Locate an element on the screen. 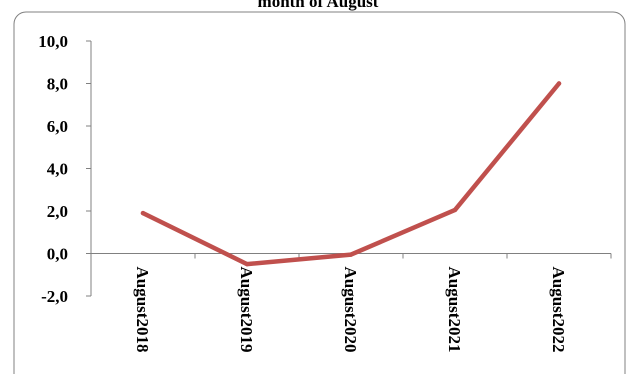 Image resolution: width=627 pixels, height=379 pixels. x-tick-label: August2019 is located at coordinates (246, 310).